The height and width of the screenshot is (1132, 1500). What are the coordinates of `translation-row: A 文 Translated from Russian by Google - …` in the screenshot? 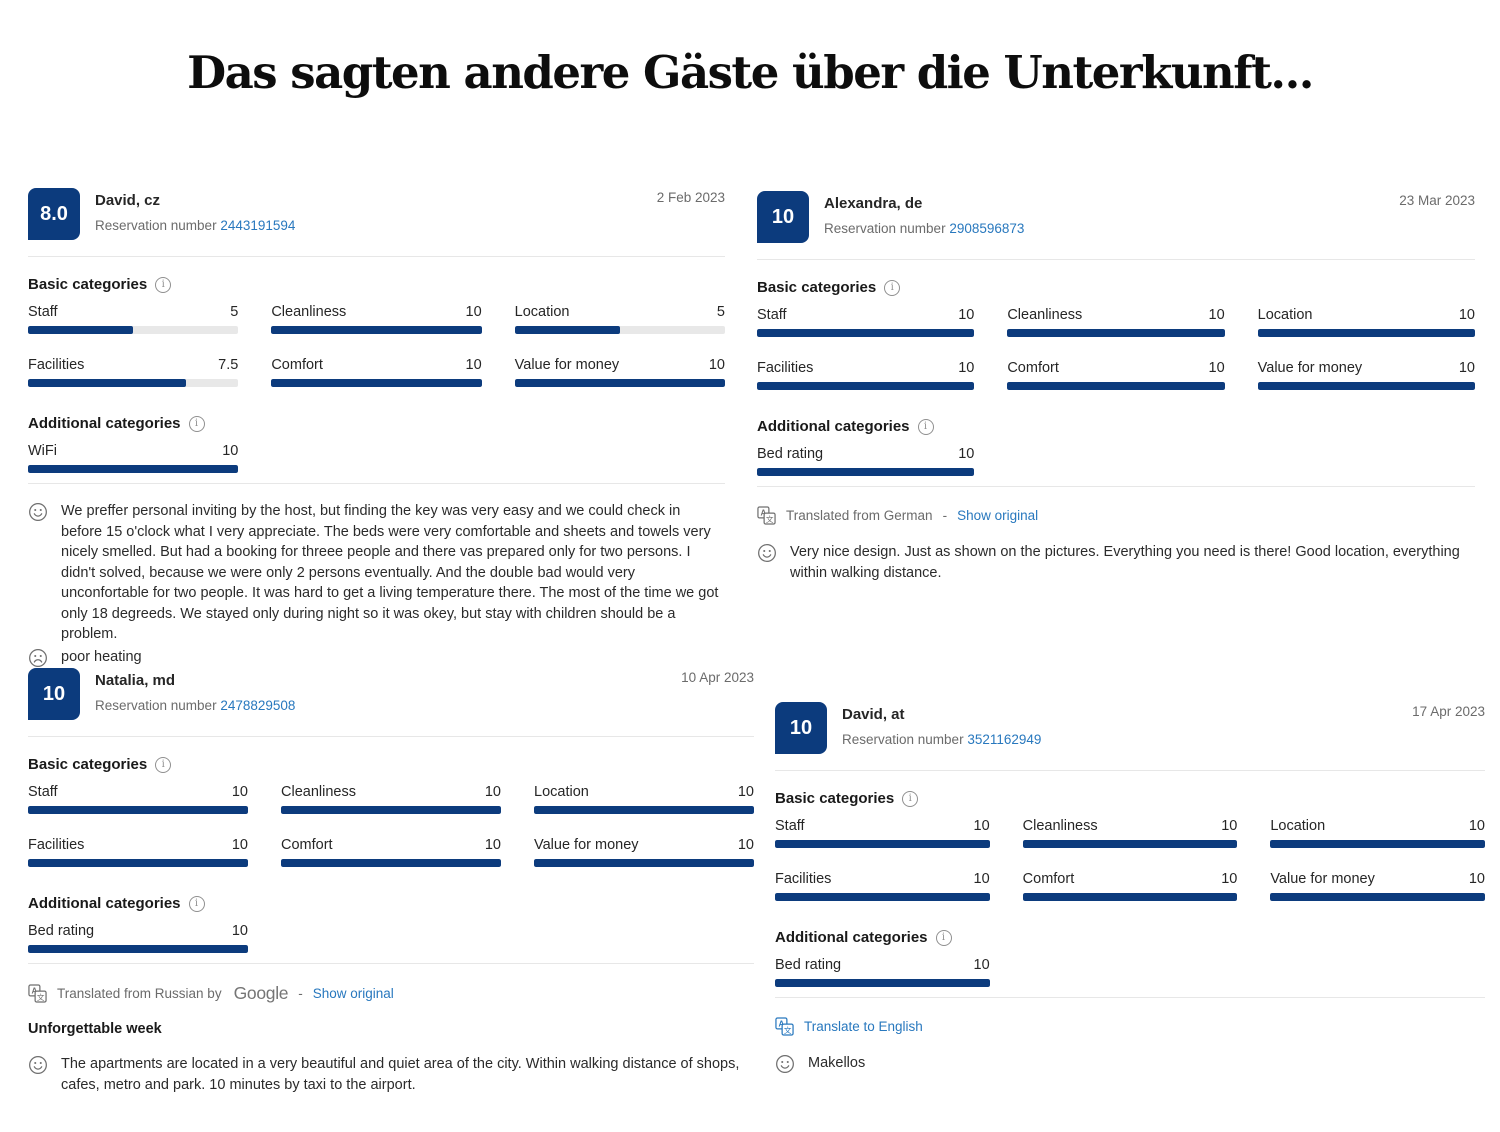 It's located at (391, 993).